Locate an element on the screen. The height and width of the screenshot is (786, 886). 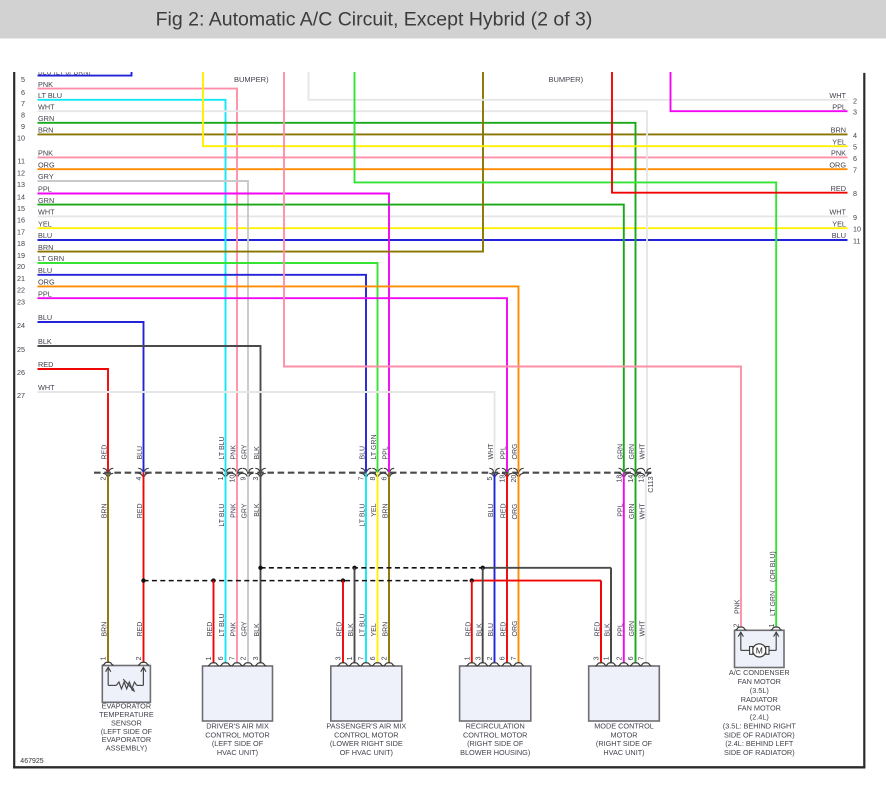
svg-text: 19 is located at coordinates (503, 479).